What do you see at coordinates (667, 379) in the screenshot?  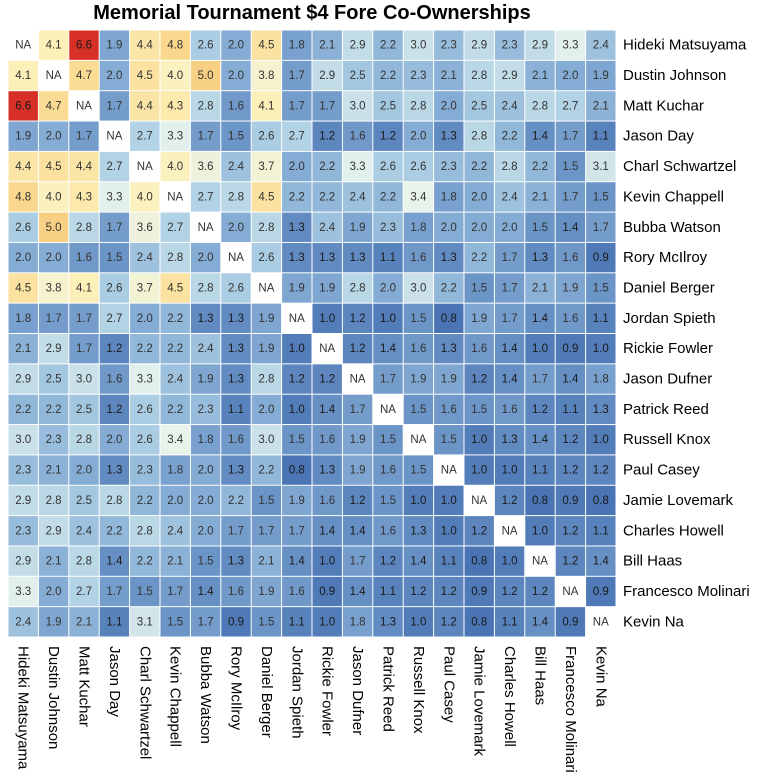 I see `row-label: Jason Dufner` at bounding box center [667, 379].